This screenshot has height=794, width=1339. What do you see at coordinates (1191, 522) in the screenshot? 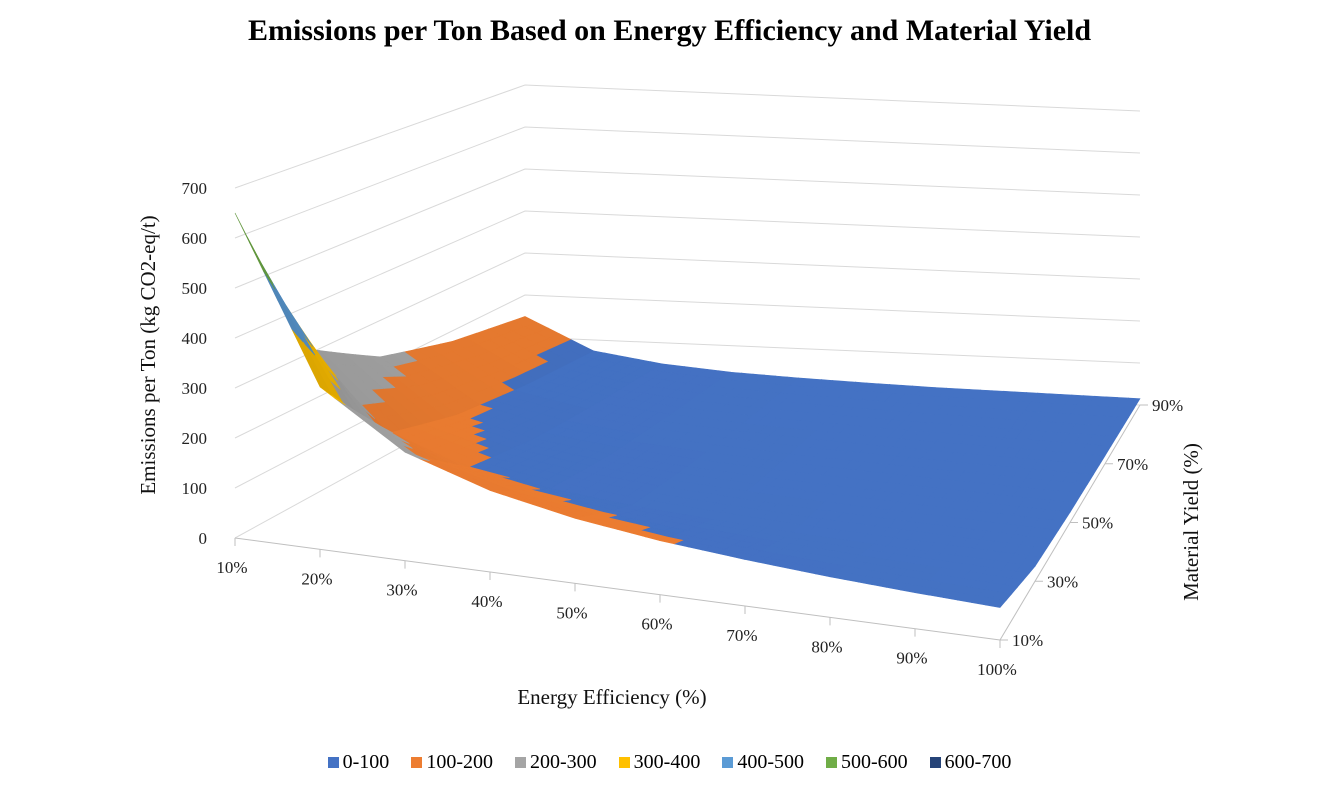
I see `y-axis-title: Material Yield (%)` at bounding box center [1191, 522].